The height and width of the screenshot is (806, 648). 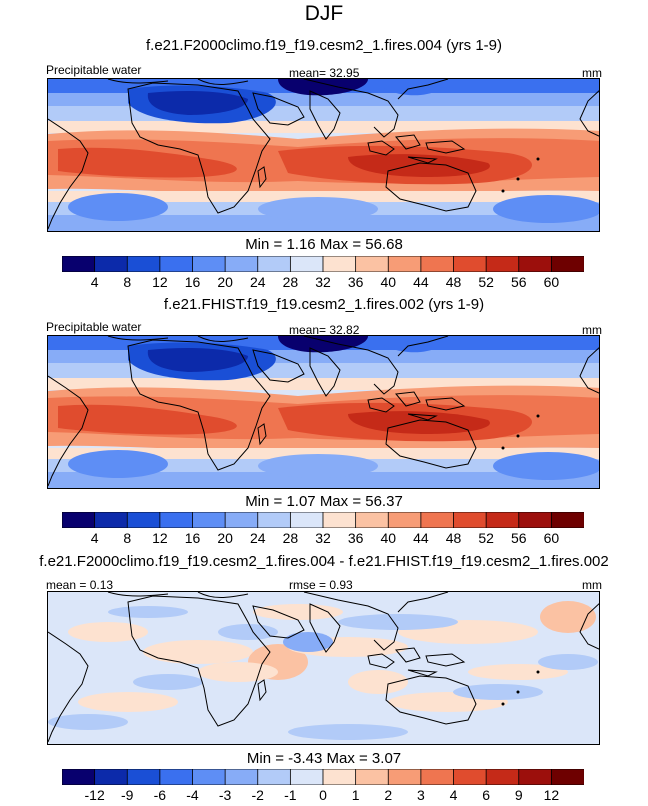 I want to click on panel-2-units: mm, so click(x=592, y=330).